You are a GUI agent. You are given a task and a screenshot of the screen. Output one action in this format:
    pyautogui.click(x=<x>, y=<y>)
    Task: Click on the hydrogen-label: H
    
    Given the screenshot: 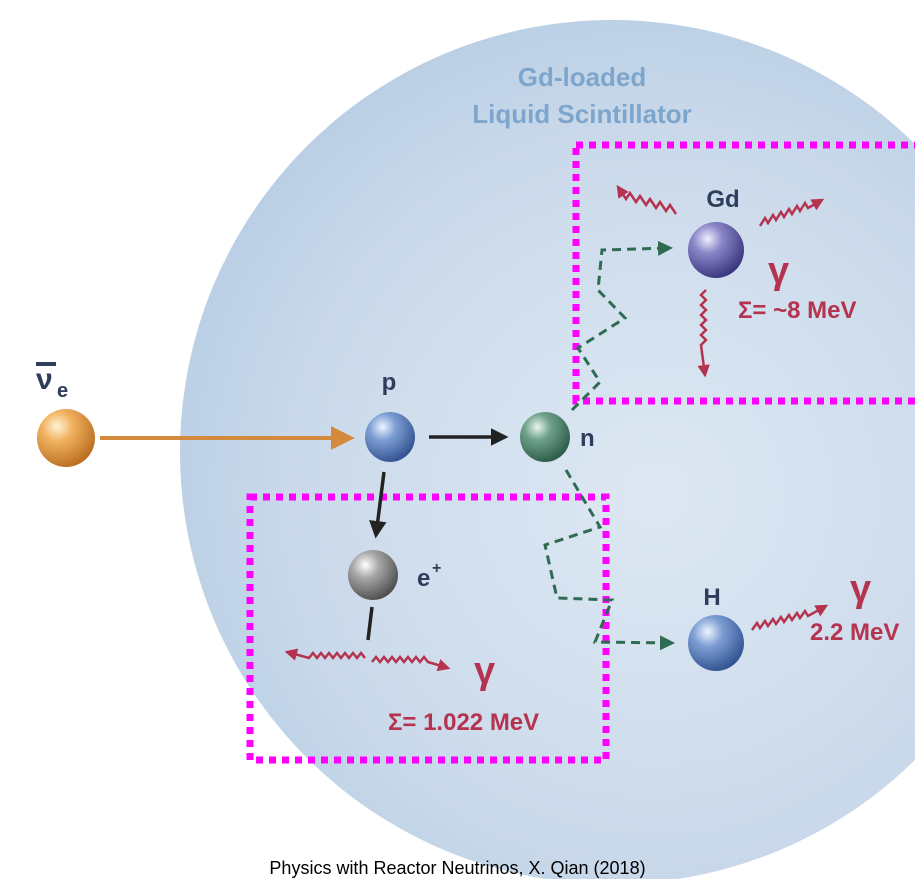 What is the action you would take?
    pyautogui.click(x=711, y=597)
    